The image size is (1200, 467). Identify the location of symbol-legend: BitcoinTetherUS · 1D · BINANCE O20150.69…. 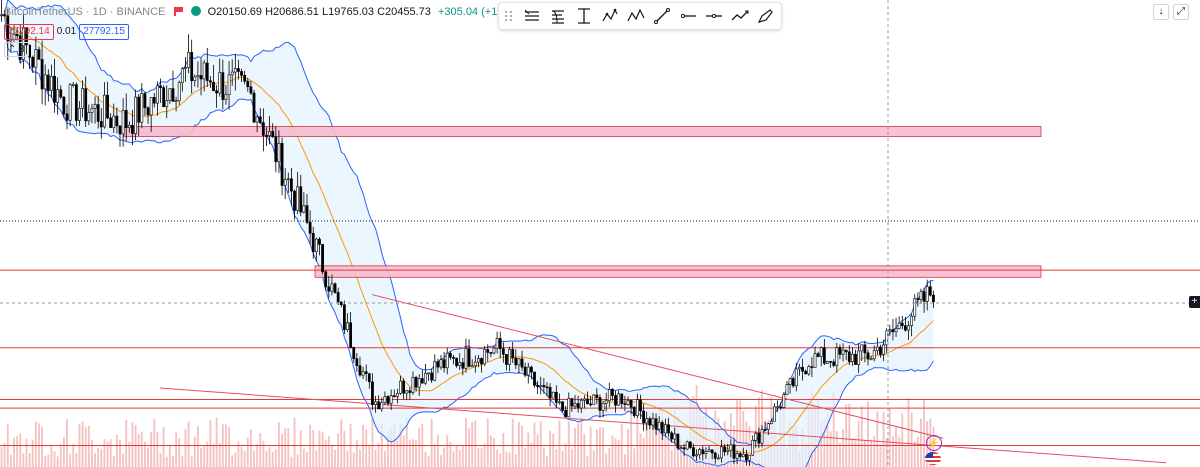
(265, 12).